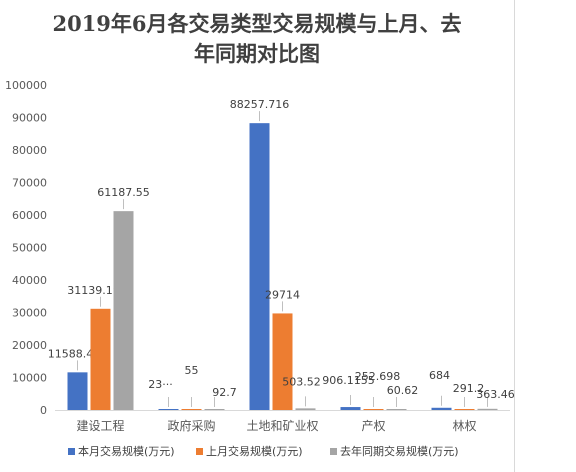  I want to click on y-tick-label: 50000, so click(29, 248).